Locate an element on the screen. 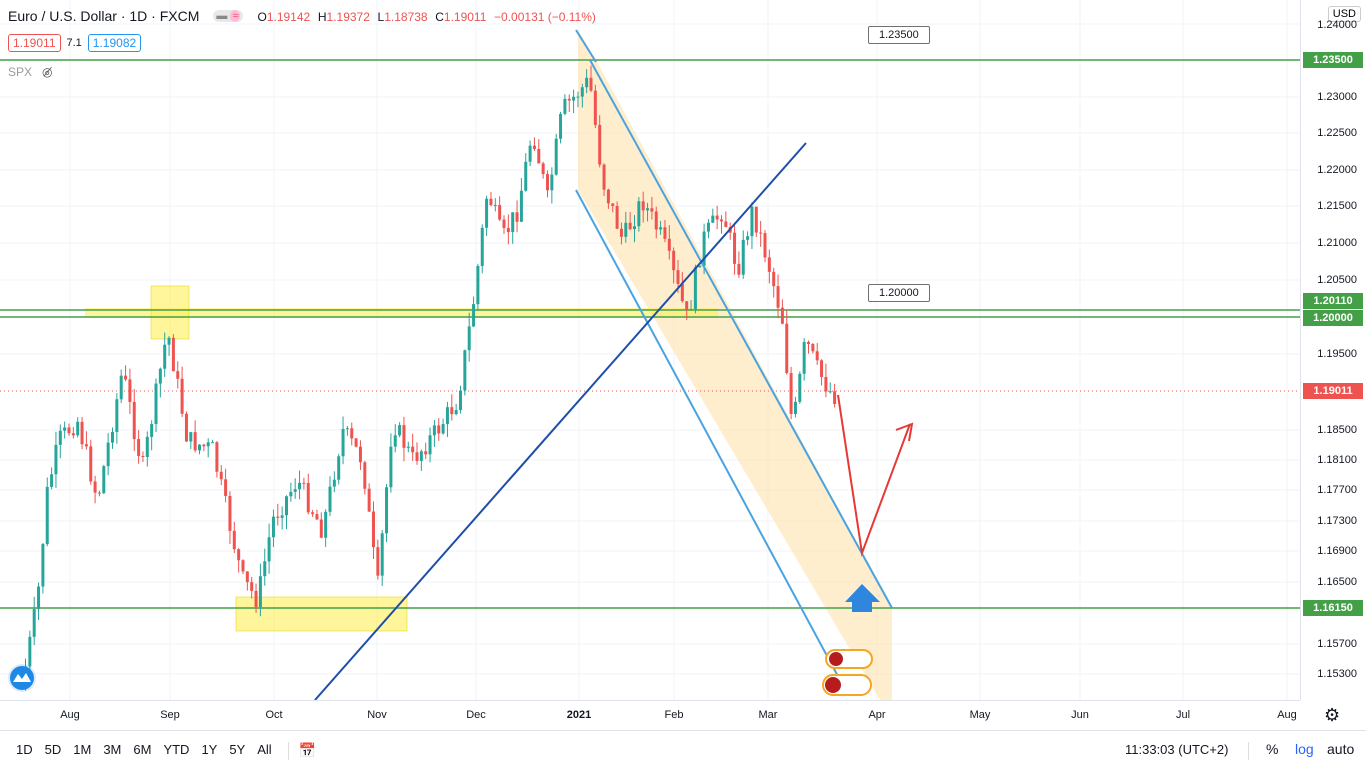 Image resolution: width=1366 pixels, height=769 pixels. range-1y: 1Y is located at coordinates (209, 749).